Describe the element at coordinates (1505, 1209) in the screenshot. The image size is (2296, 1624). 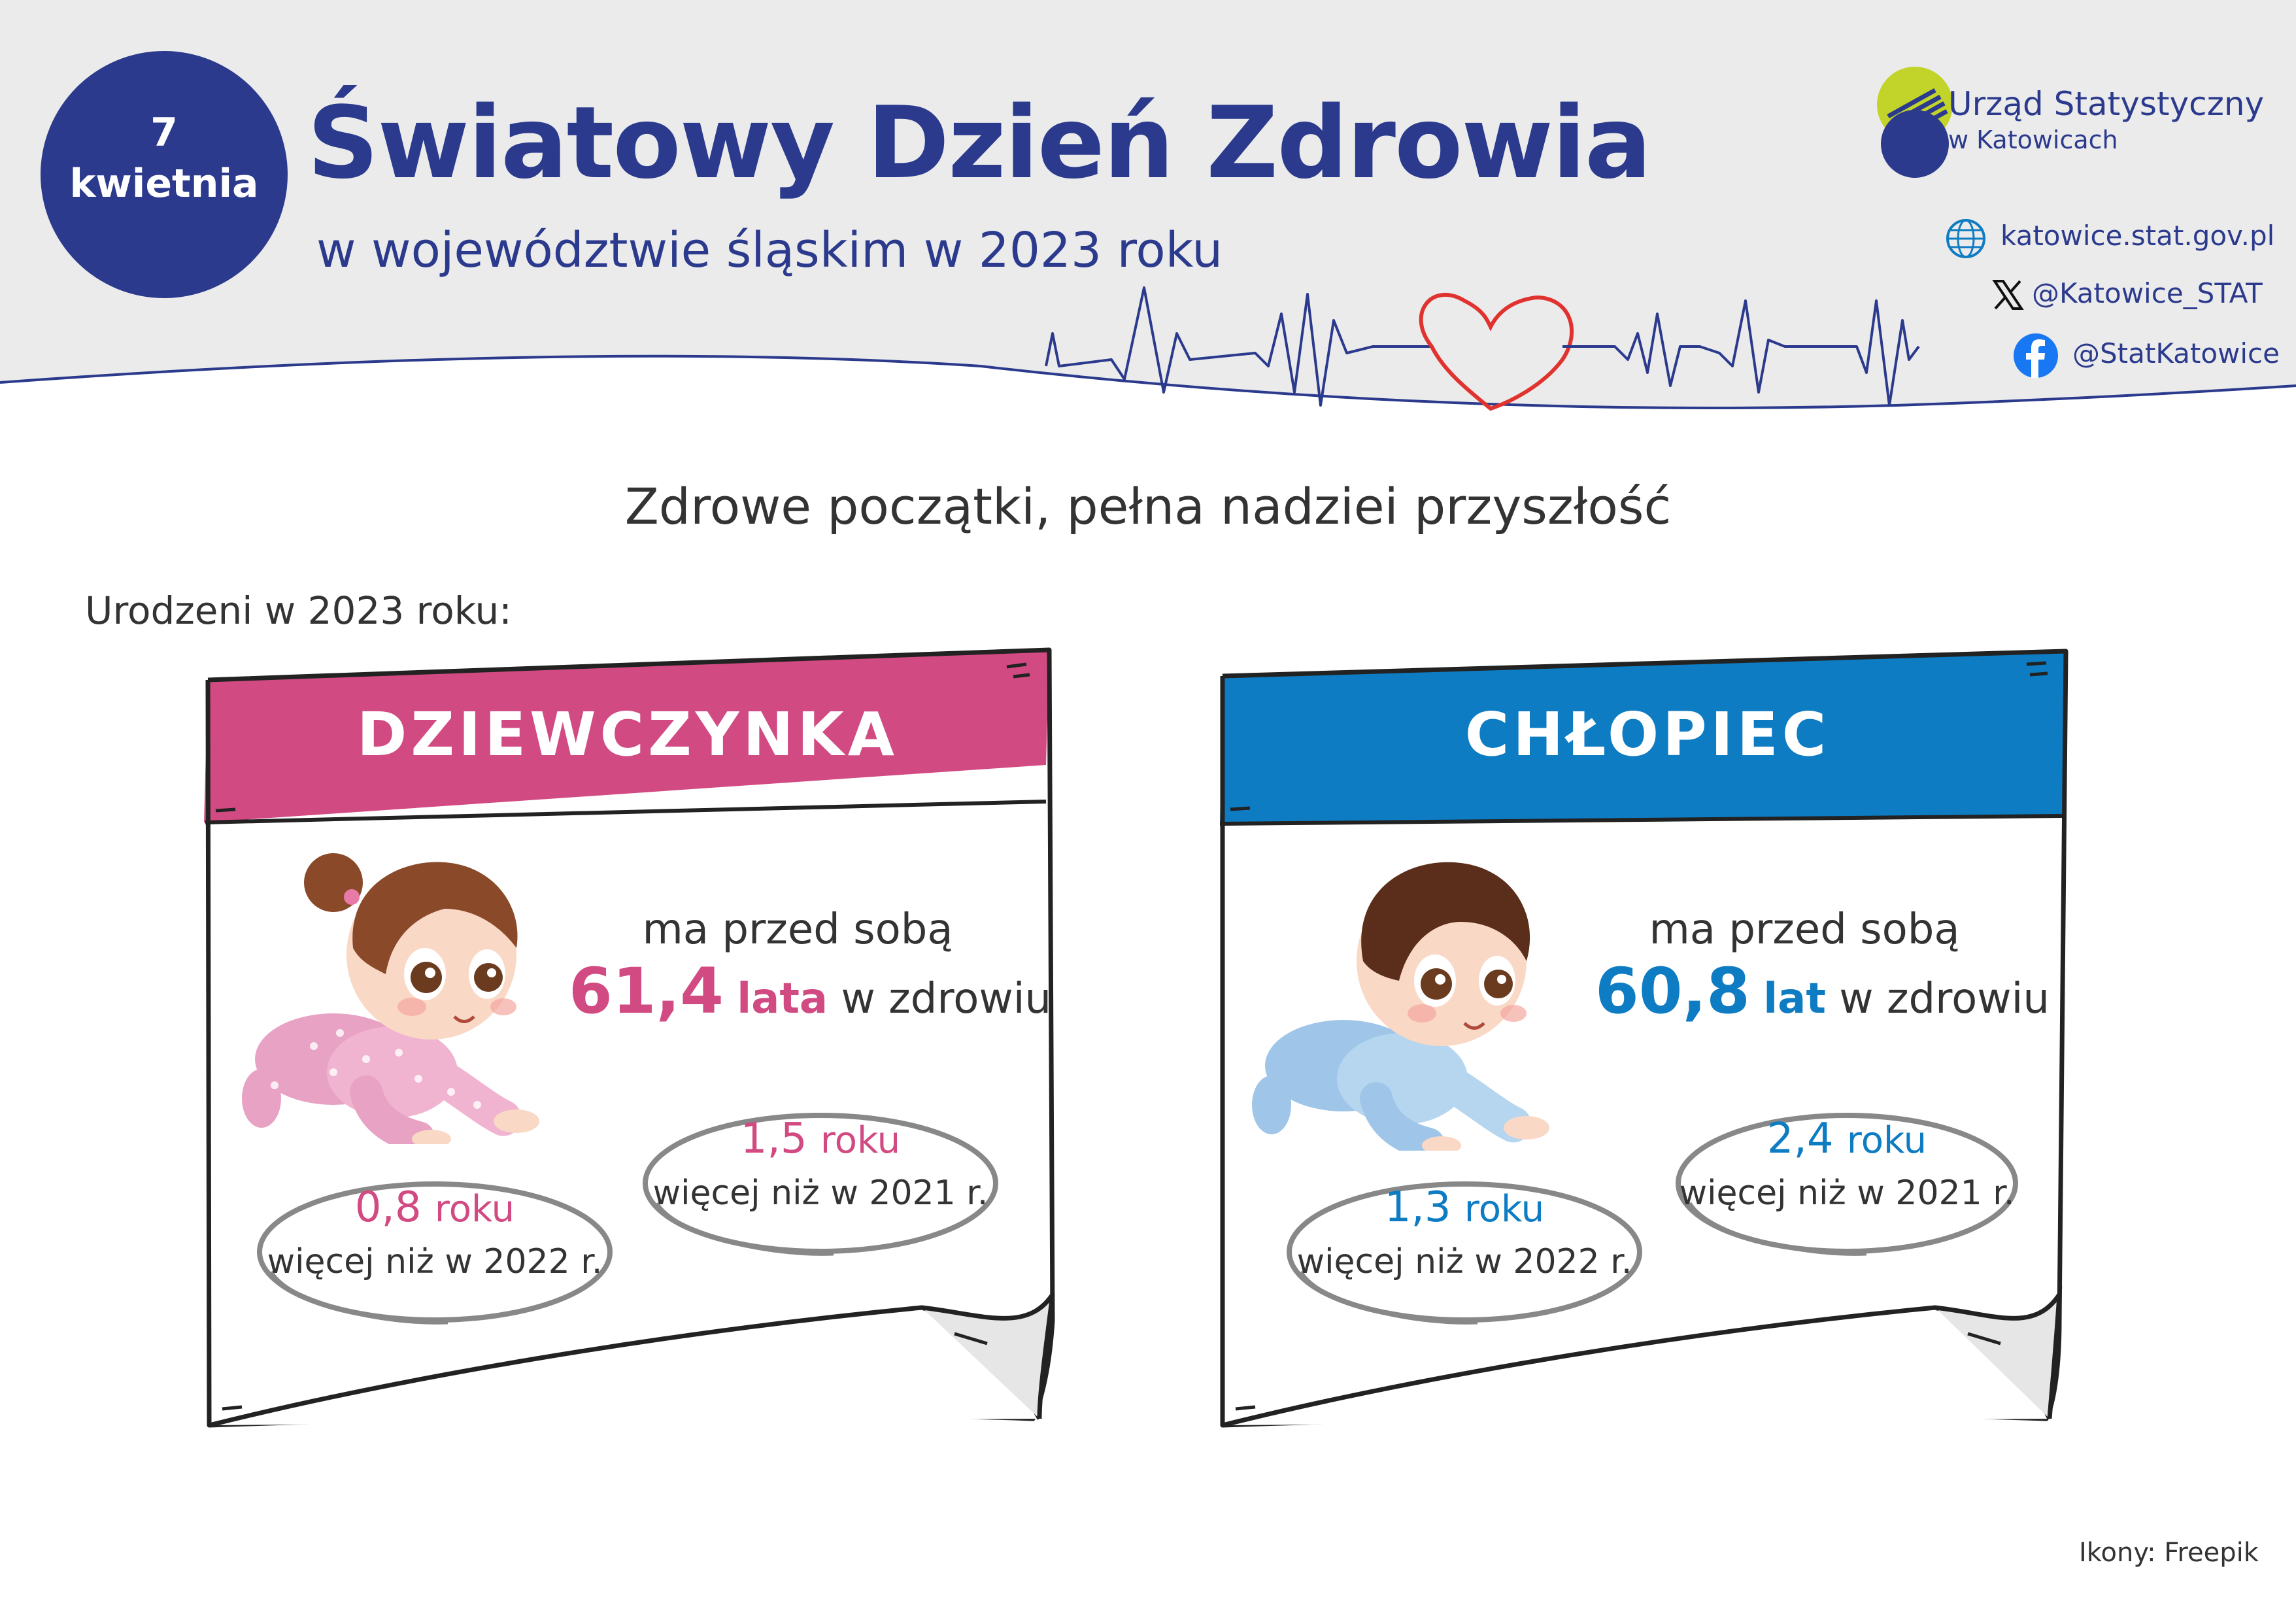
I see `boy-vs2022-unit: roku` at that location.